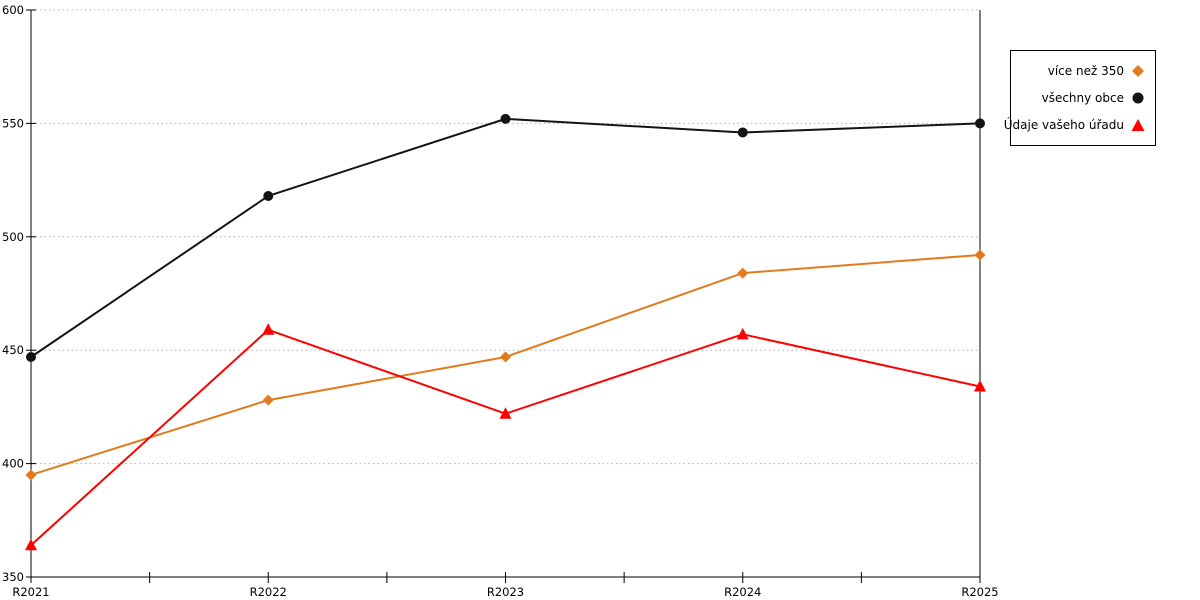 This screenshot has width=1200, height=600. I want to click on data-point-2-R2022, so click(268, 329).